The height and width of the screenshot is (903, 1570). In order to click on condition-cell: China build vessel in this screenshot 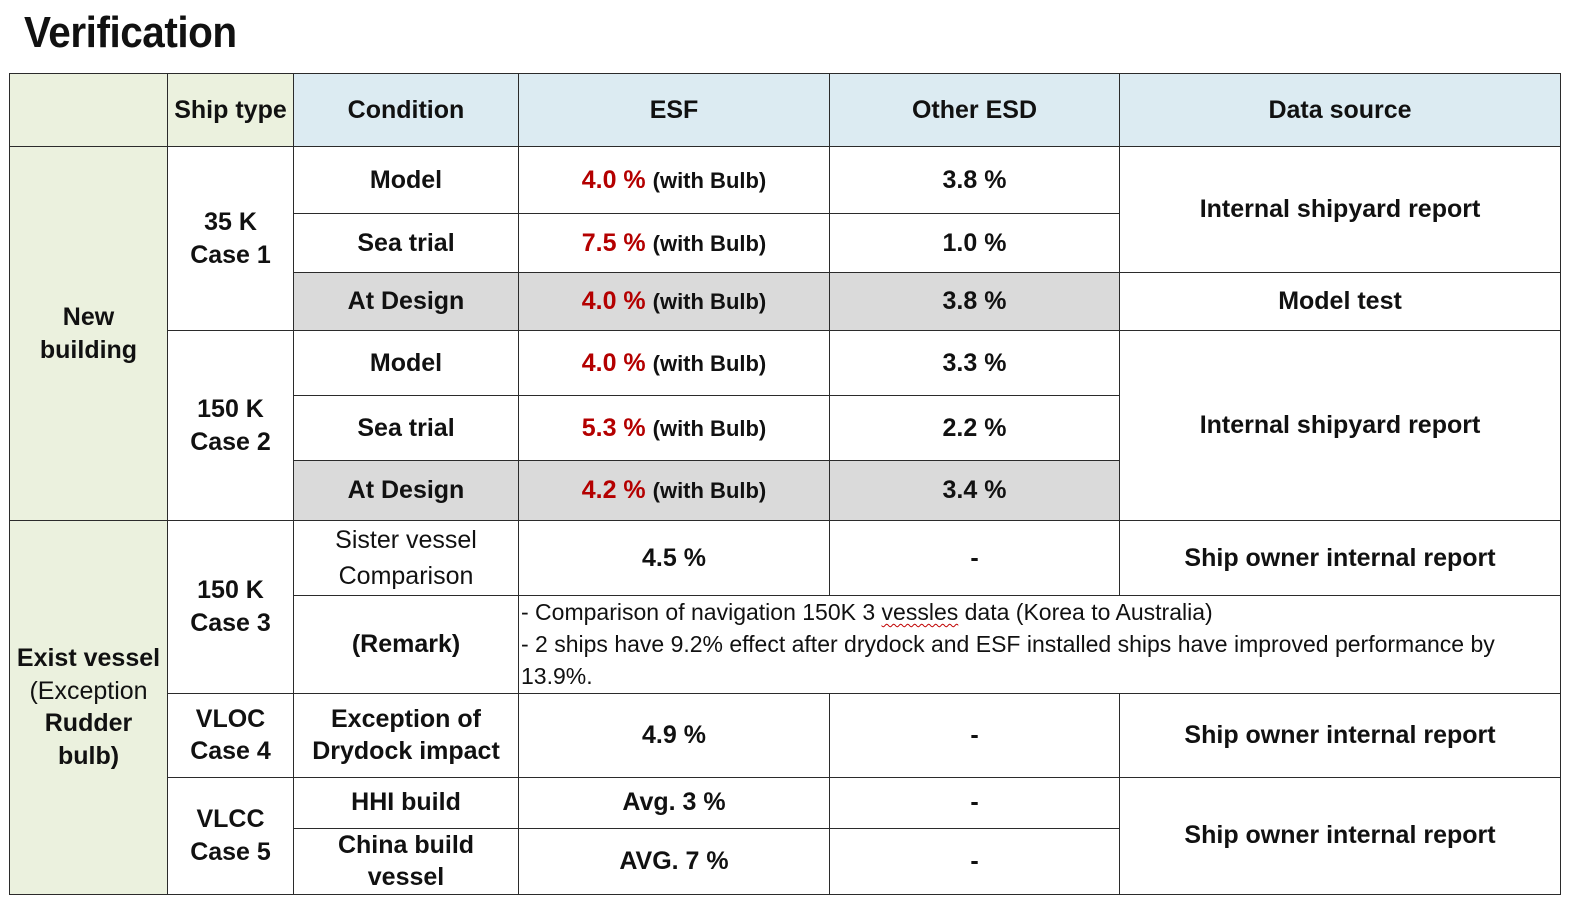, I will do `click(406, 861)`.